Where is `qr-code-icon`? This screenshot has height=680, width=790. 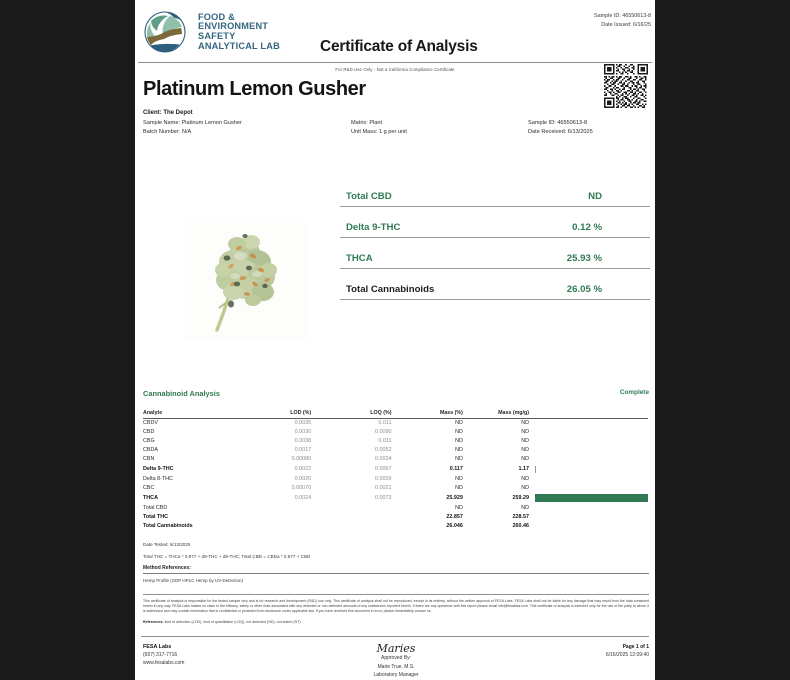
qr-code-icon is located at coordinates (626, 86).